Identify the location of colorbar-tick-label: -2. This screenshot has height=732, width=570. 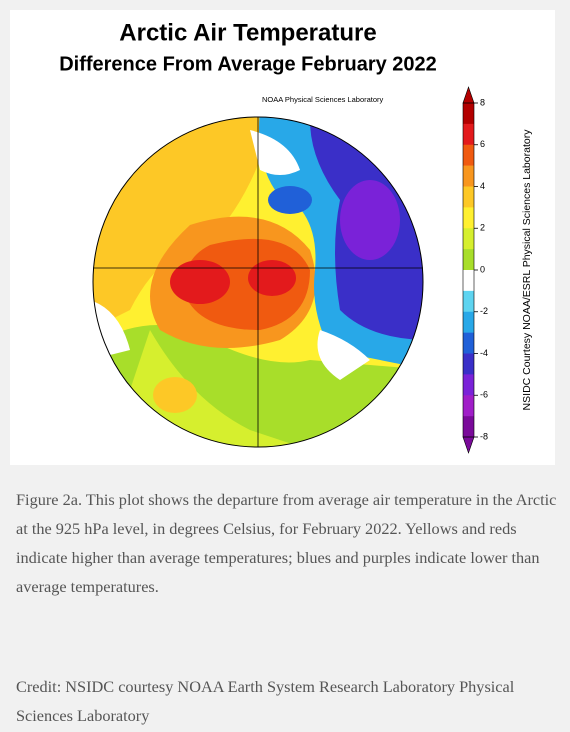
(484, 311).